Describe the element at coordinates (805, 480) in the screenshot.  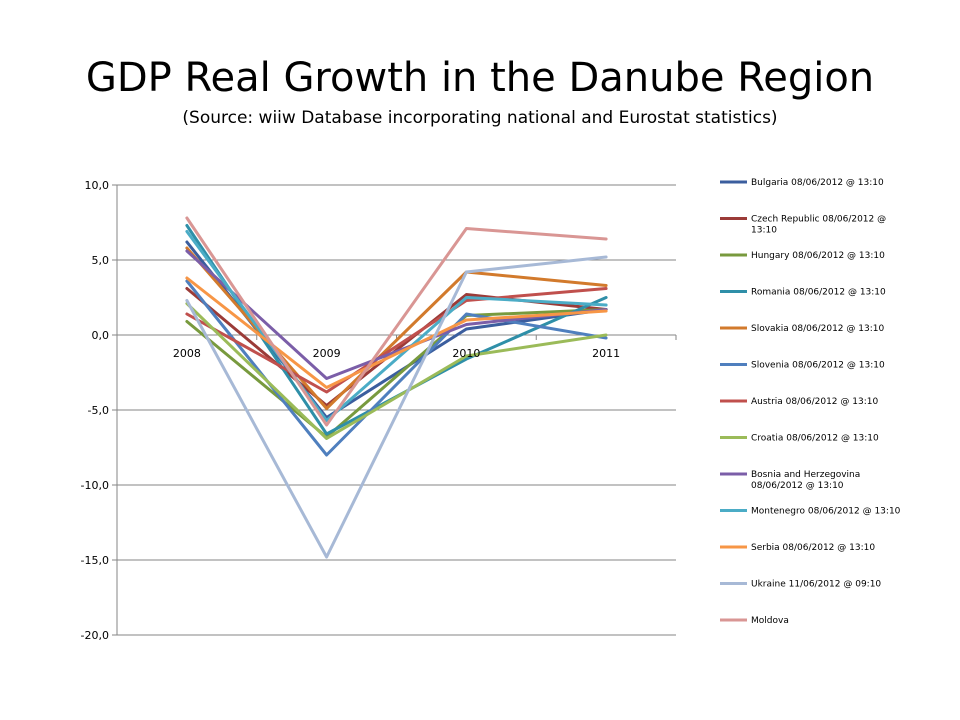
I see `legend-label: Bosnia and Herzegovina 08/06/2012 @ 13:10` at that location.